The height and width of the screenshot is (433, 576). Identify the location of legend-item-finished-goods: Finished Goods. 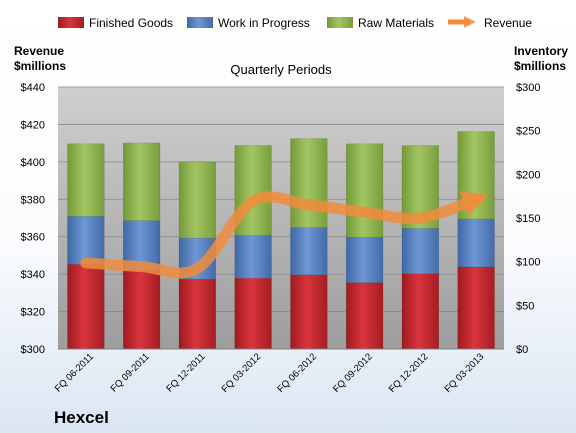
(115, 23).